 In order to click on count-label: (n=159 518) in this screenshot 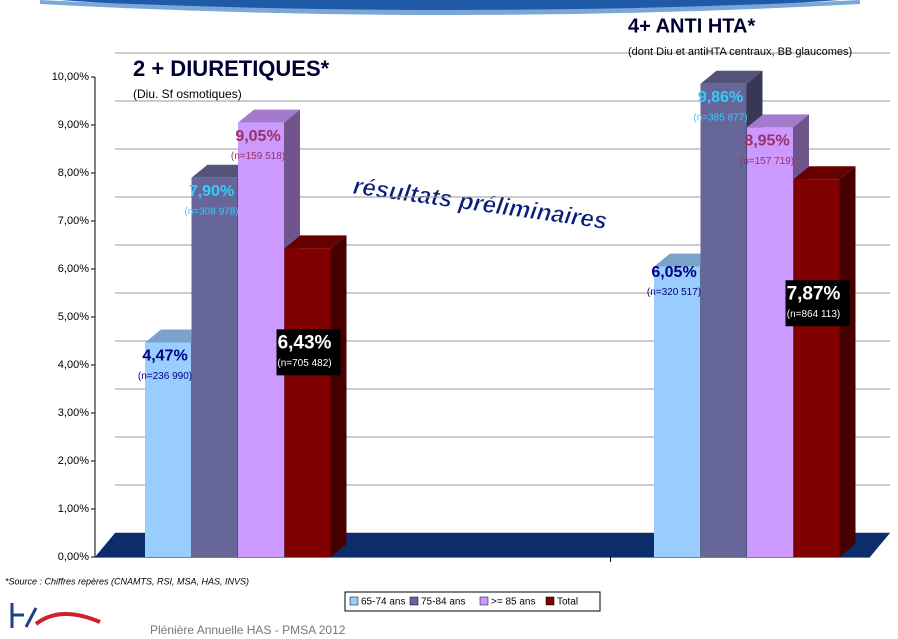, I will do `click(258, 156)`.